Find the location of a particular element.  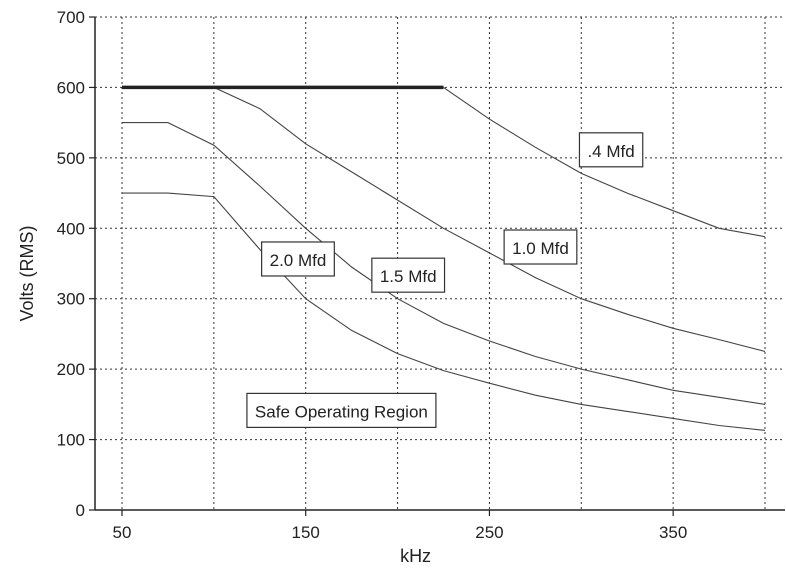

annotation: 1.0 Mfd is located at coordinates (540, 247).